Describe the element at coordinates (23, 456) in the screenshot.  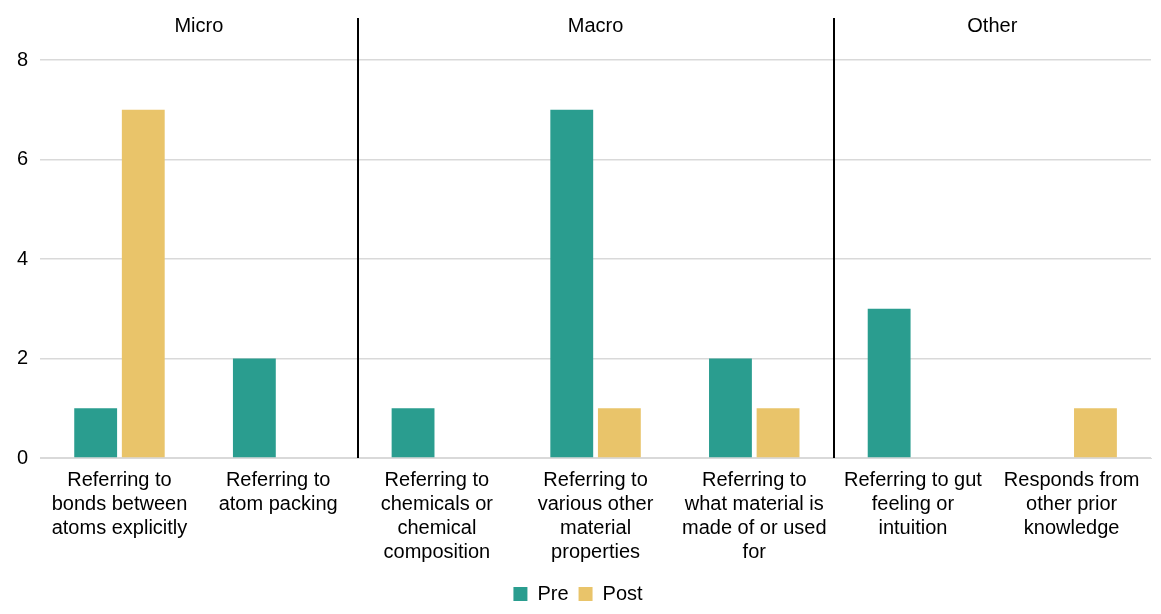
I see `y-tick-label: 0` at that location.